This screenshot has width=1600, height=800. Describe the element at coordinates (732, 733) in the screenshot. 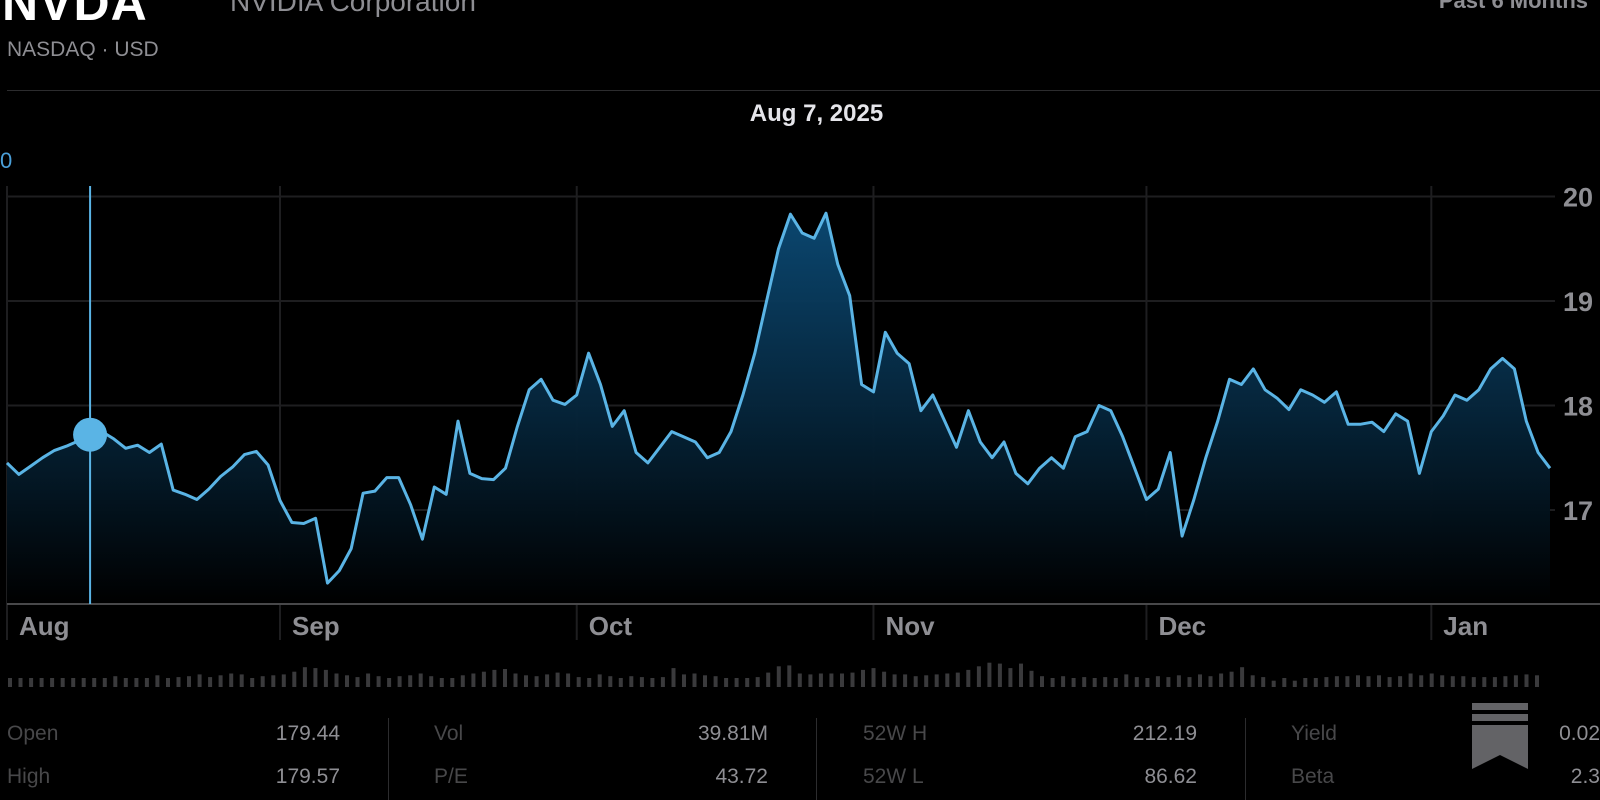

I see `stat-value-vol: 39.81M` at that location.